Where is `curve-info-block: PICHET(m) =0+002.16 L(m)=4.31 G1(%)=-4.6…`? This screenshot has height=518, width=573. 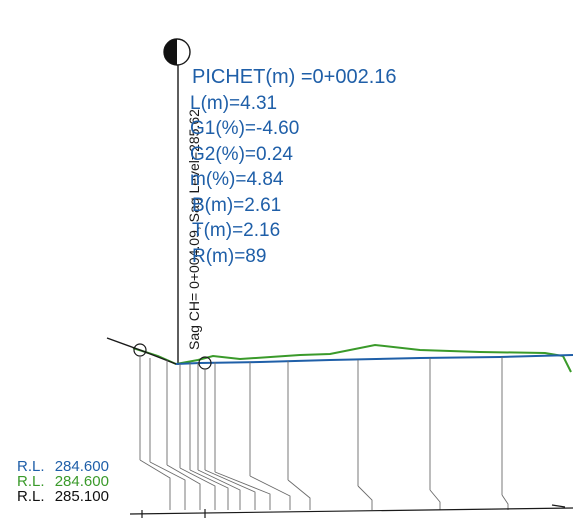 curve-info-block: PICHET(m) =0+002.16 L(m)=4.31 G1(%)=-4.6… is located at coordinates (293, 166).